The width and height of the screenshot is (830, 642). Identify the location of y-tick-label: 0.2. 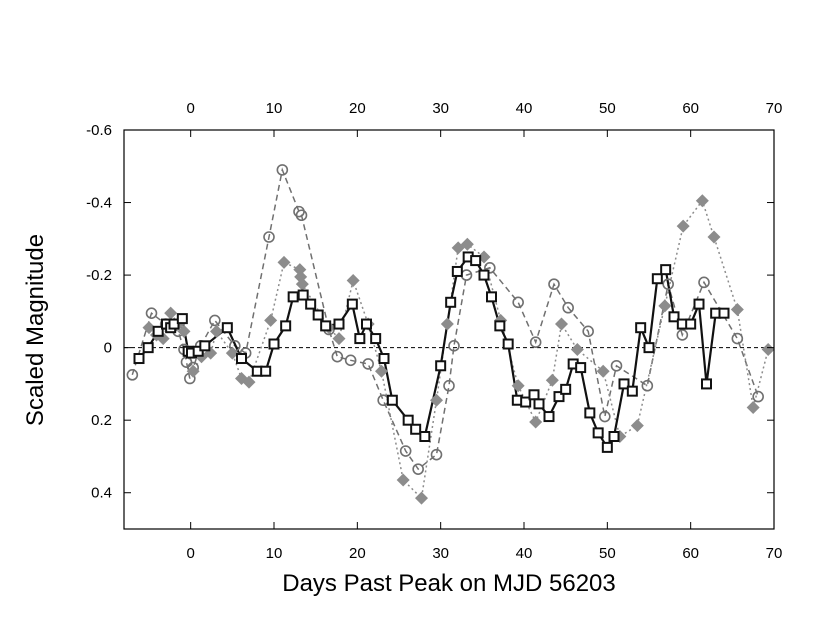
(101, 420).